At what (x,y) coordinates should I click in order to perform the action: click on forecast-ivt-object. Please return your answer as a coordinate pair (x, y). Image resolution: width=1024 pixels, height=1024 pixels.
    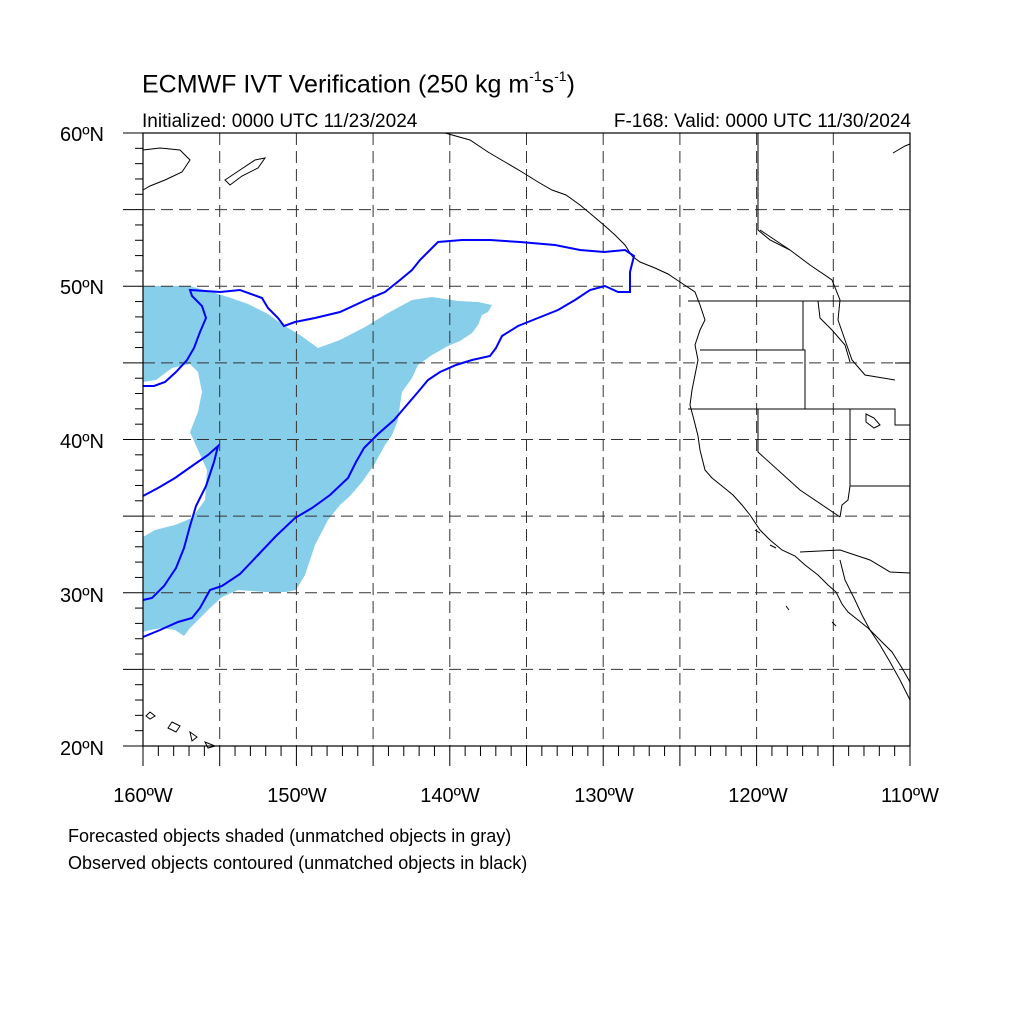
    Looking at the image, I should click on (317, 461).